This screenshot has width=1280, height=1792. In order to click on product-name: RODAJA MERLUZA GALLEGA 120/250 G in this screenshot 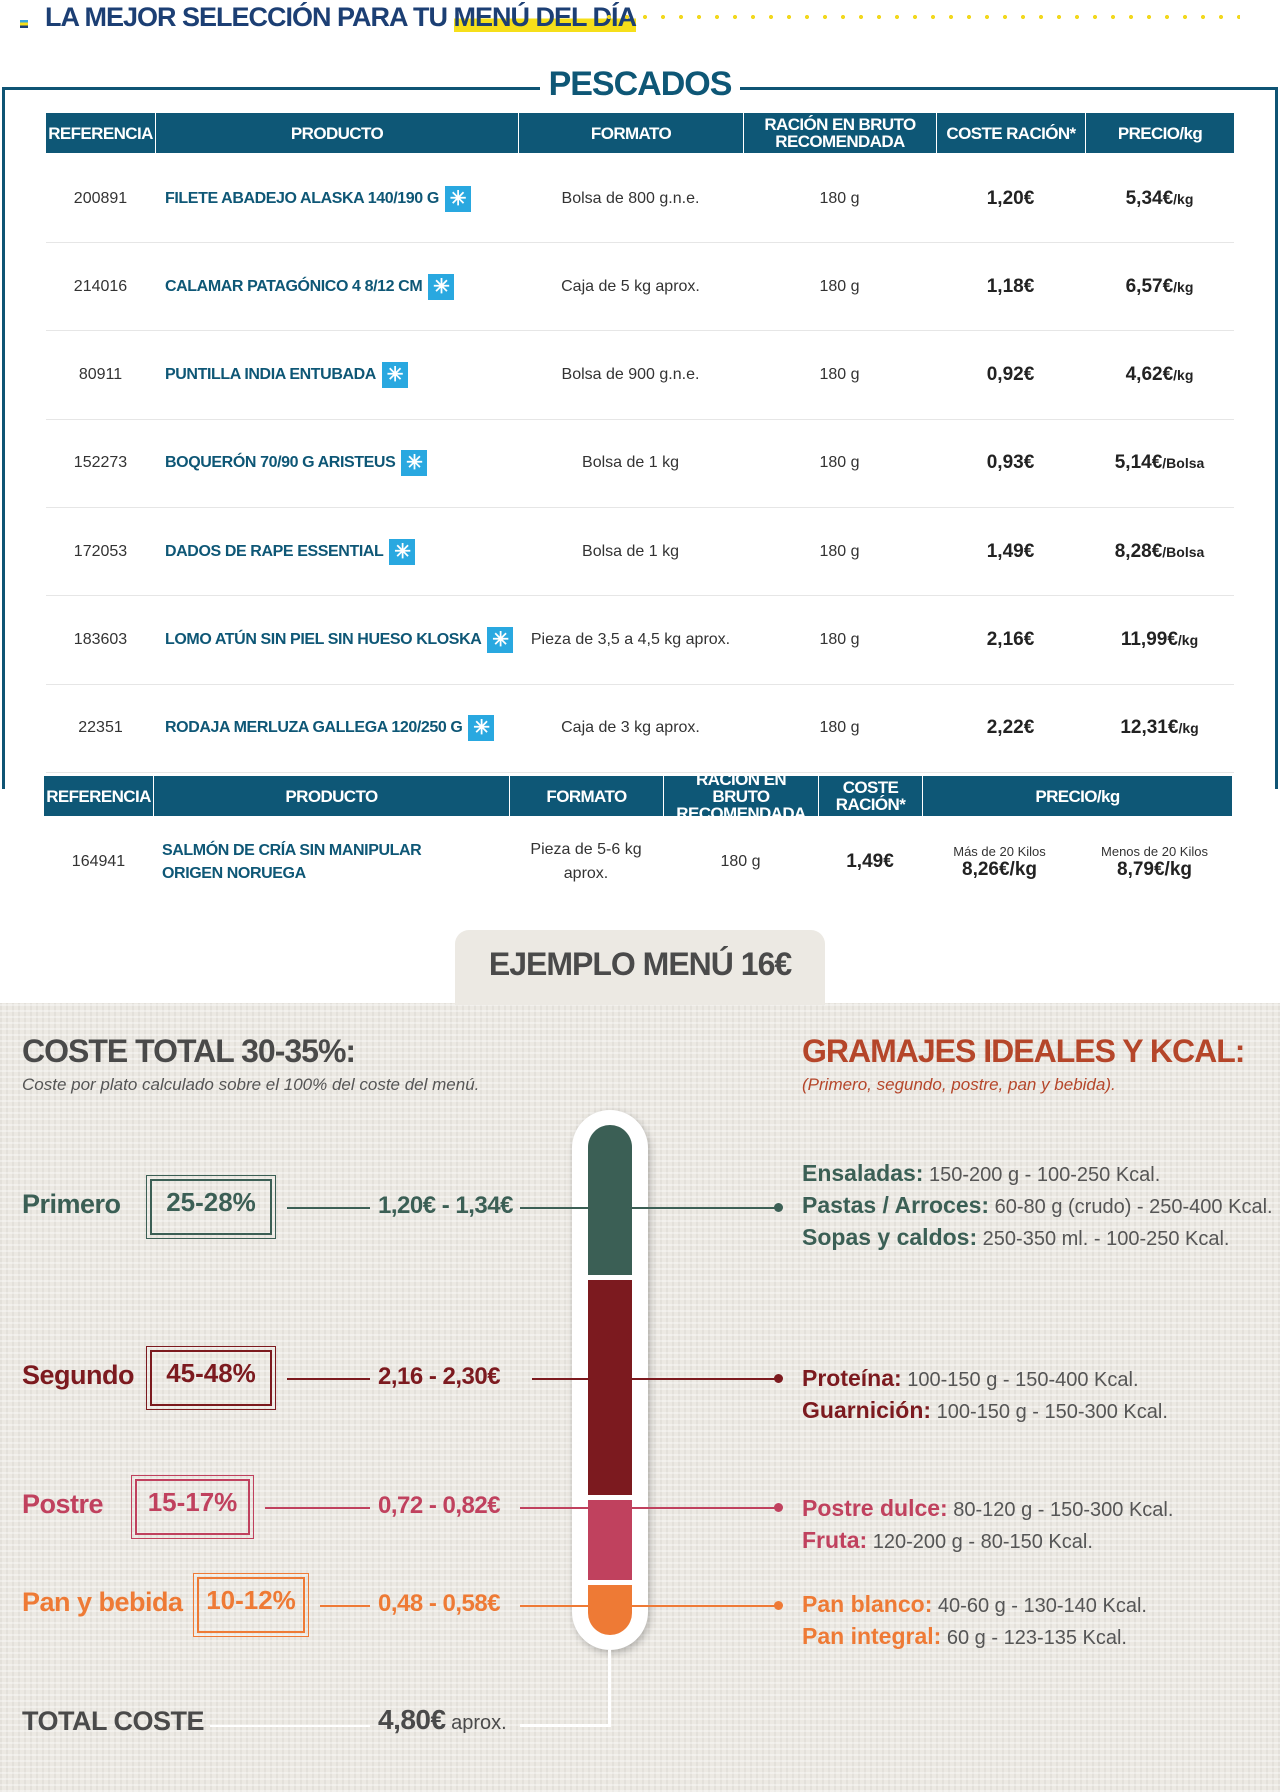, I will do `click(314, 728)`.